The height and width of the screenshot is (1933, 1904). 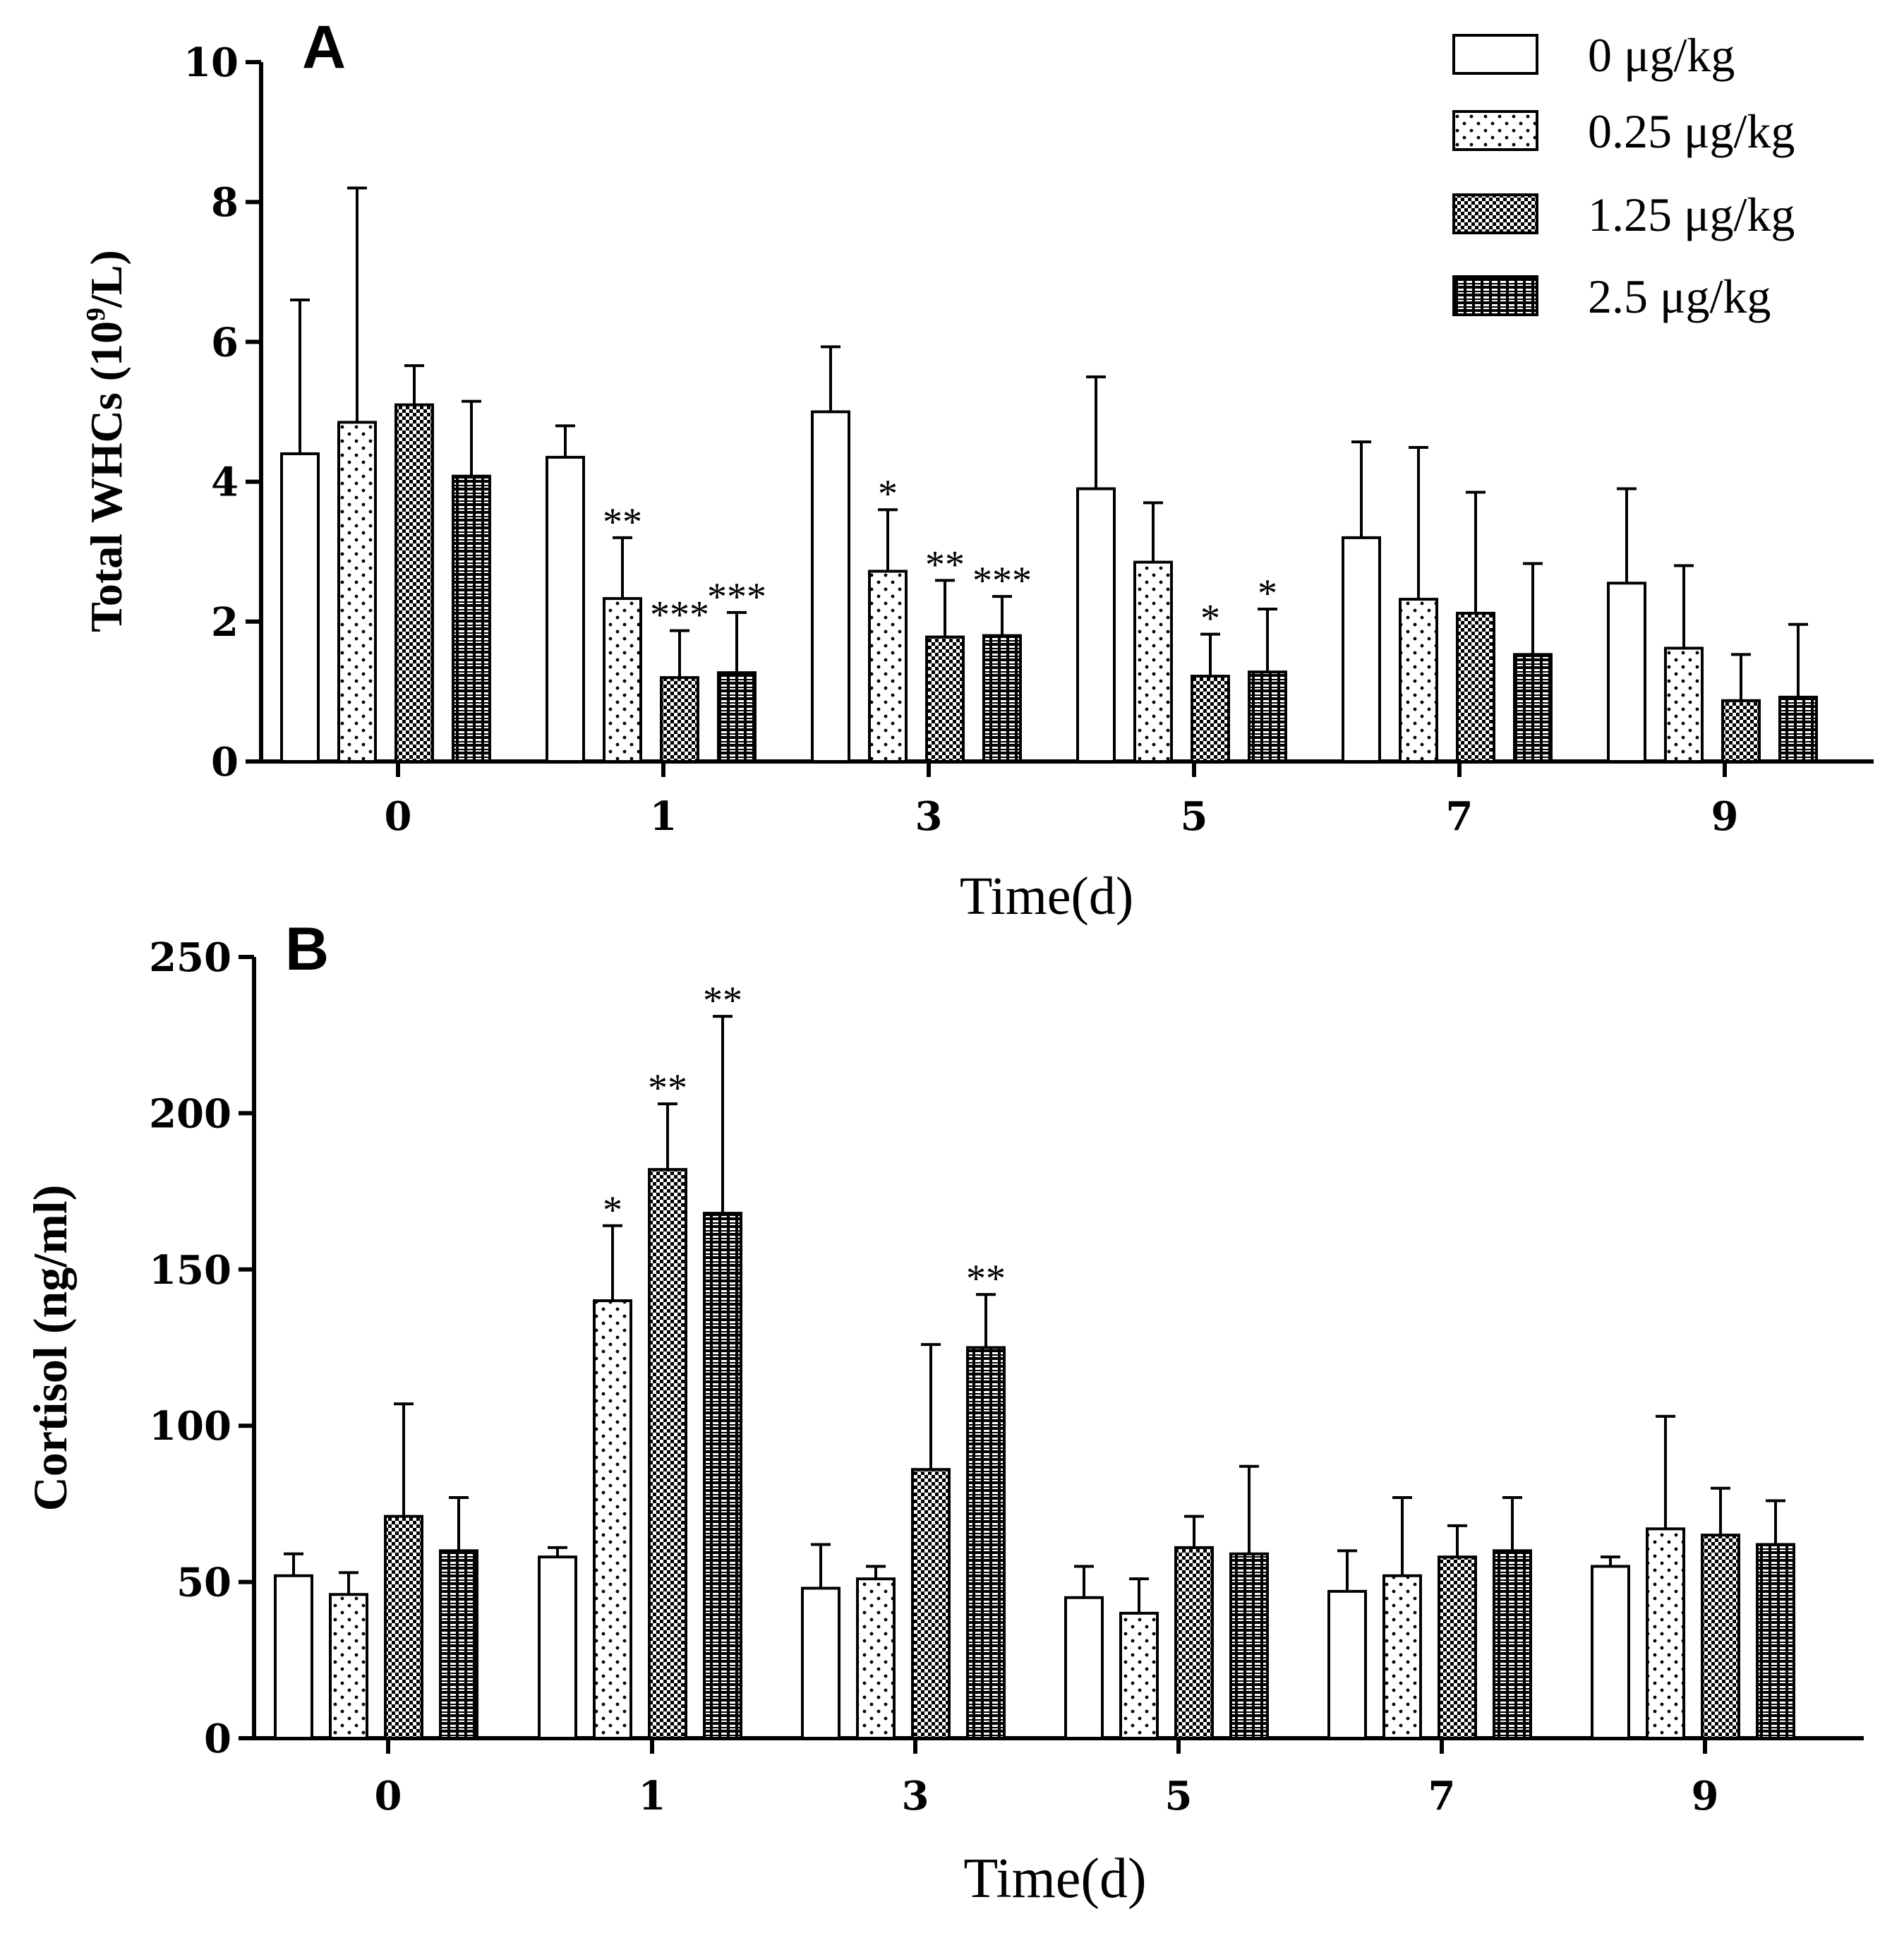 I want to click on legend: 0 μg/kg 0.25 μg/kg 1.25 μg/kg 2.5 μg/kg, so click(x=1623, y=175).